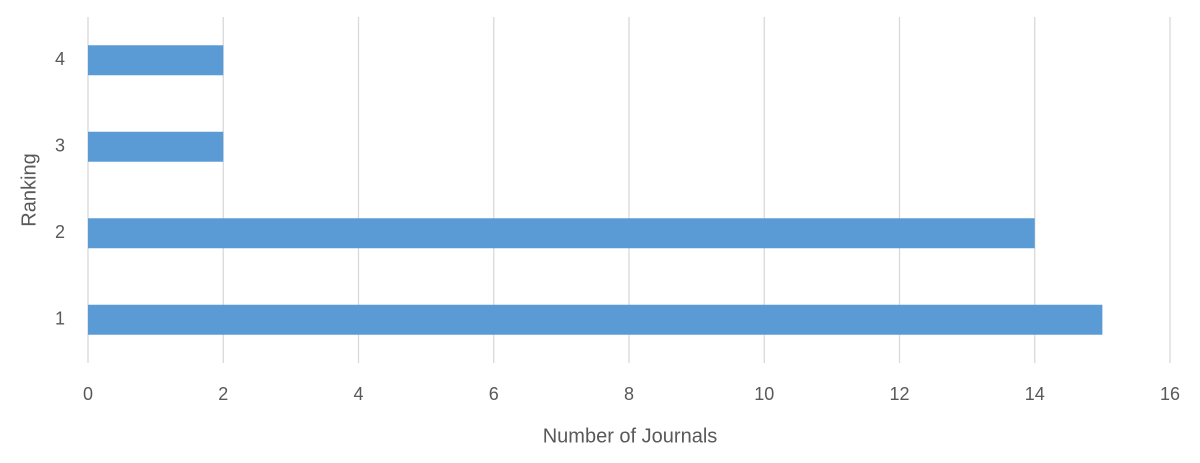 The width and height of the screenshot is (1200, 463). Describe the element at coordinates (764, 394) in the screenshot. I see `x-tick-label: 10` at that location.